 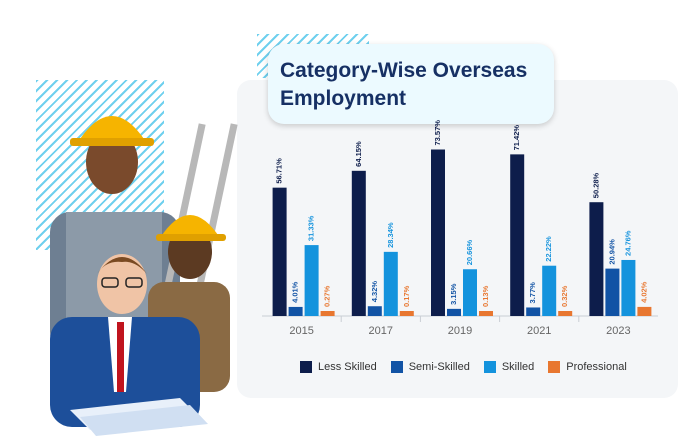 What do you see at coordinates (390, 283) in the screenshot?
I see `bar-skilled-2017` at bounding box center [390, 283].